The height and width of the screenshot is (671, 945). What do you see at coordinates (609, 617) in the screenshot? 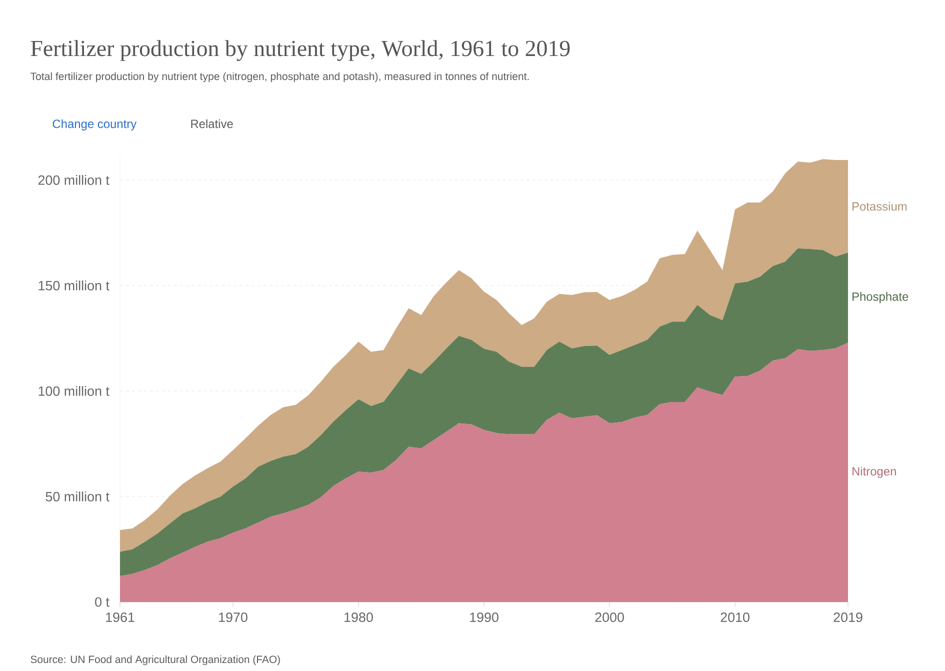
I see `x-tick-label: 2000` at bounding box center [609, 617].